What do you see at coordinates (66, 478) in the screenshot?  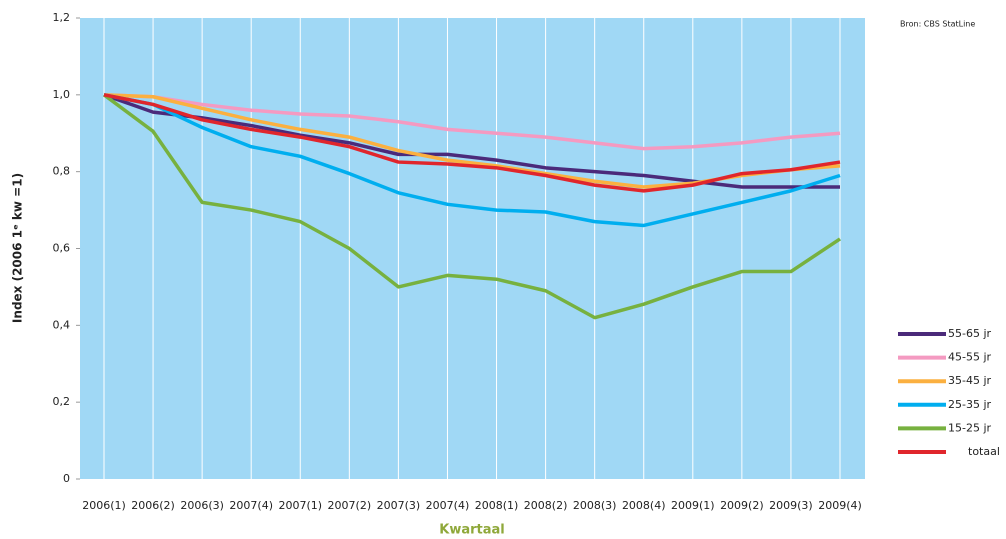 I see `y-tick-label: 0` at bounding box center [66, 478].